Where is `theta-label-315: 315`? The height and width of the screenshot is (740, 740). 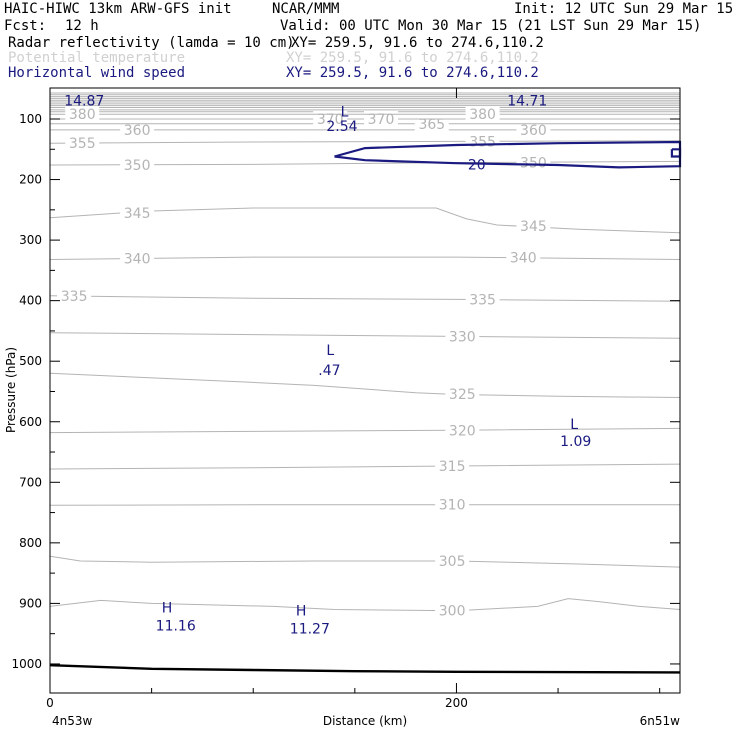
theta-label-315: 315 is located at coordinates (452, 467).